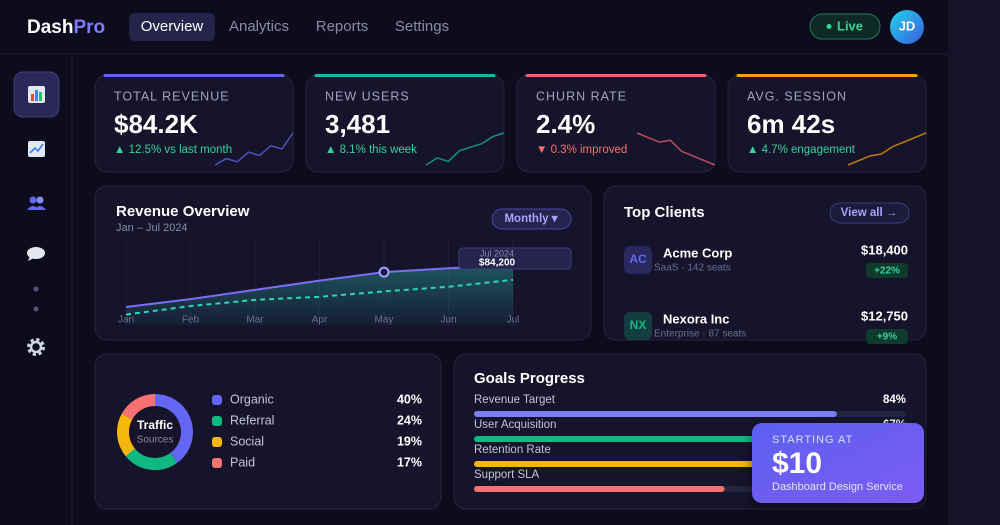  I want to click on x-tick-label: Feb, so click(191, 320).